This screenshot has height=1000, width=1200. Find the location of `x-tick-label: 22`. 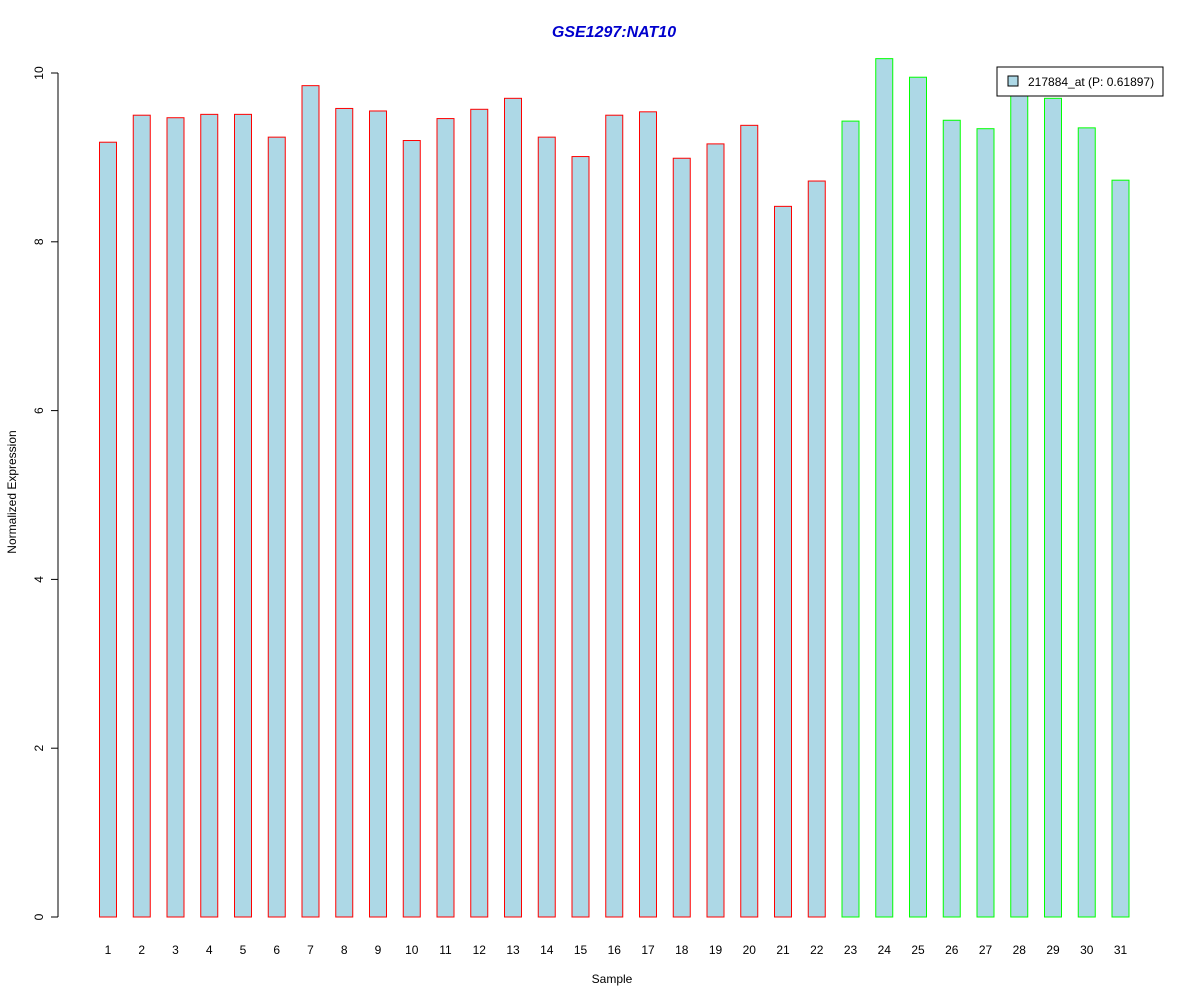

x-tick-label: 22 is located at coordinates (817, 950).